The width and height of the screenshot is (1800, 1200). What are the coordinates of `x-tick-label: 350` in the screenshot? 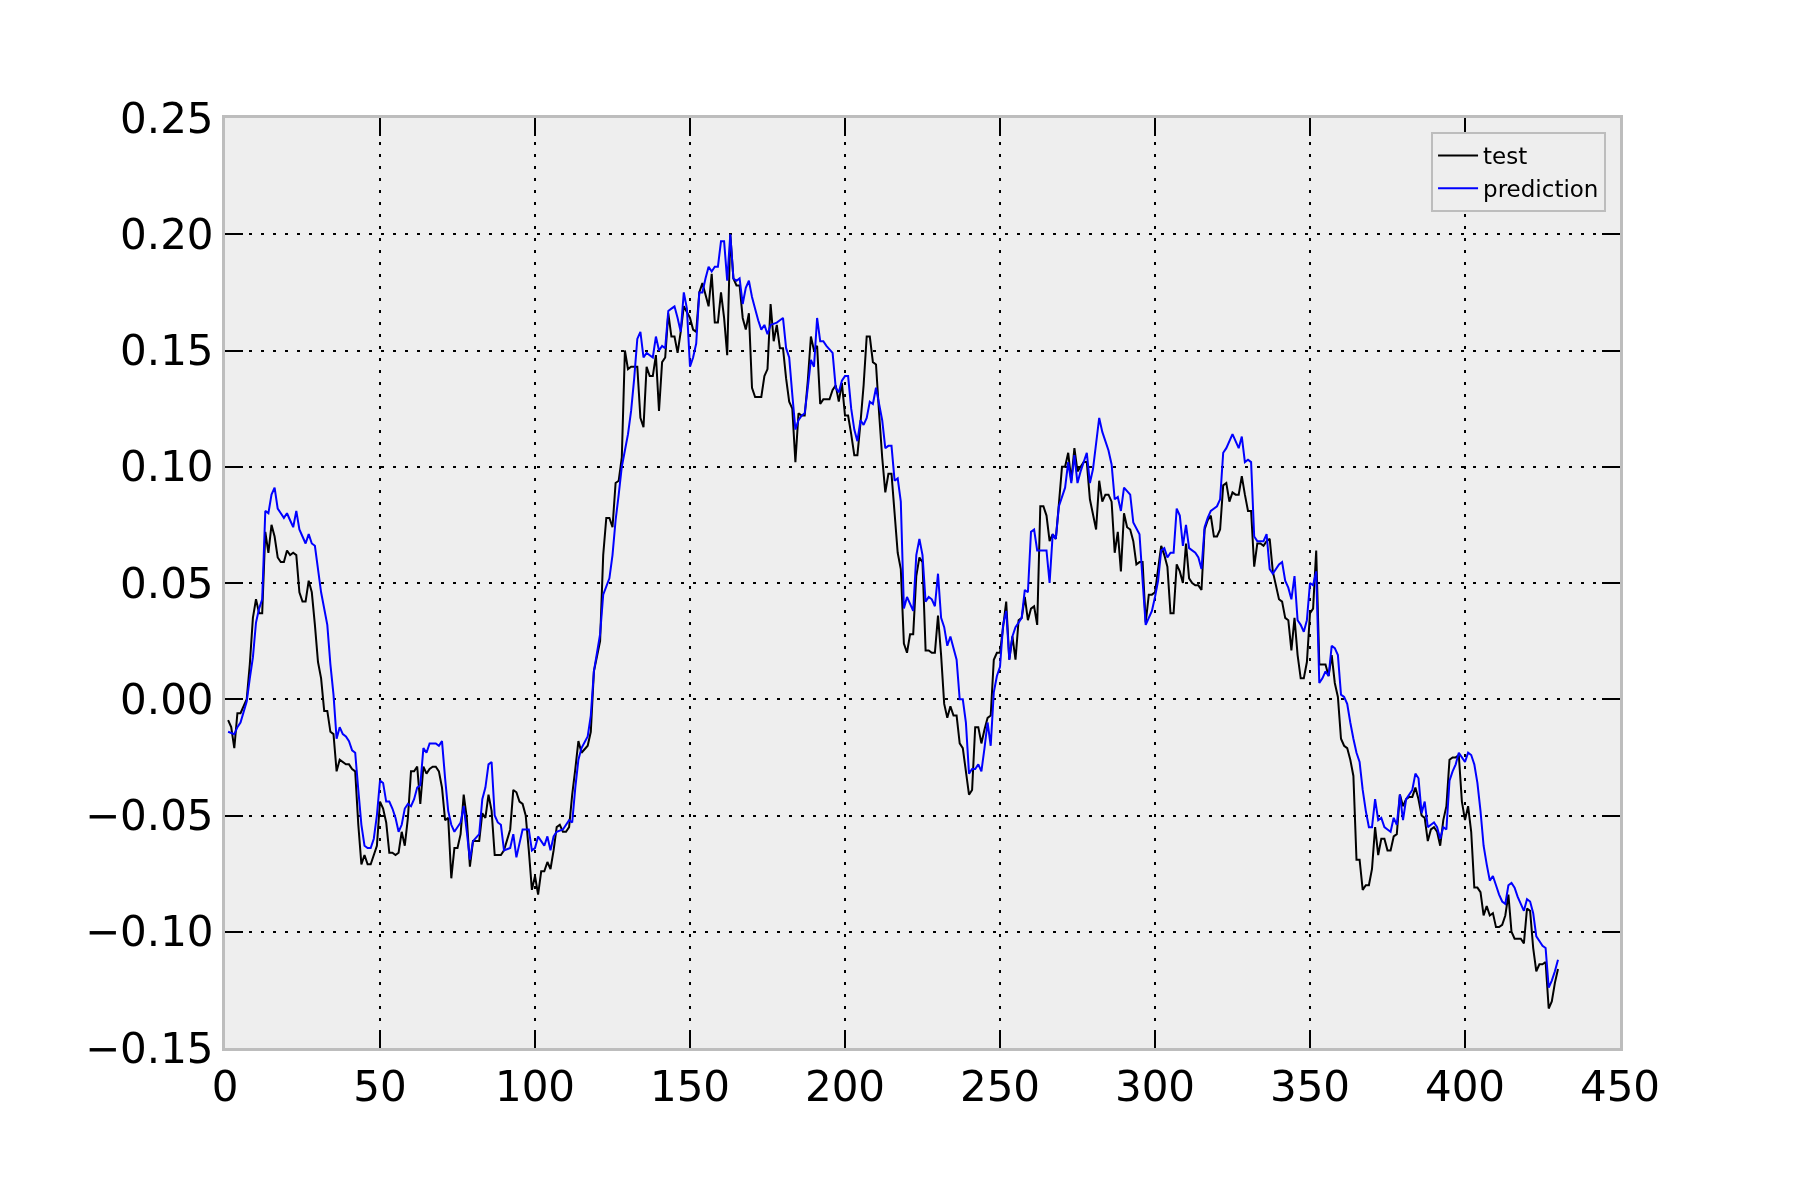 It's located at (1310, 1087).